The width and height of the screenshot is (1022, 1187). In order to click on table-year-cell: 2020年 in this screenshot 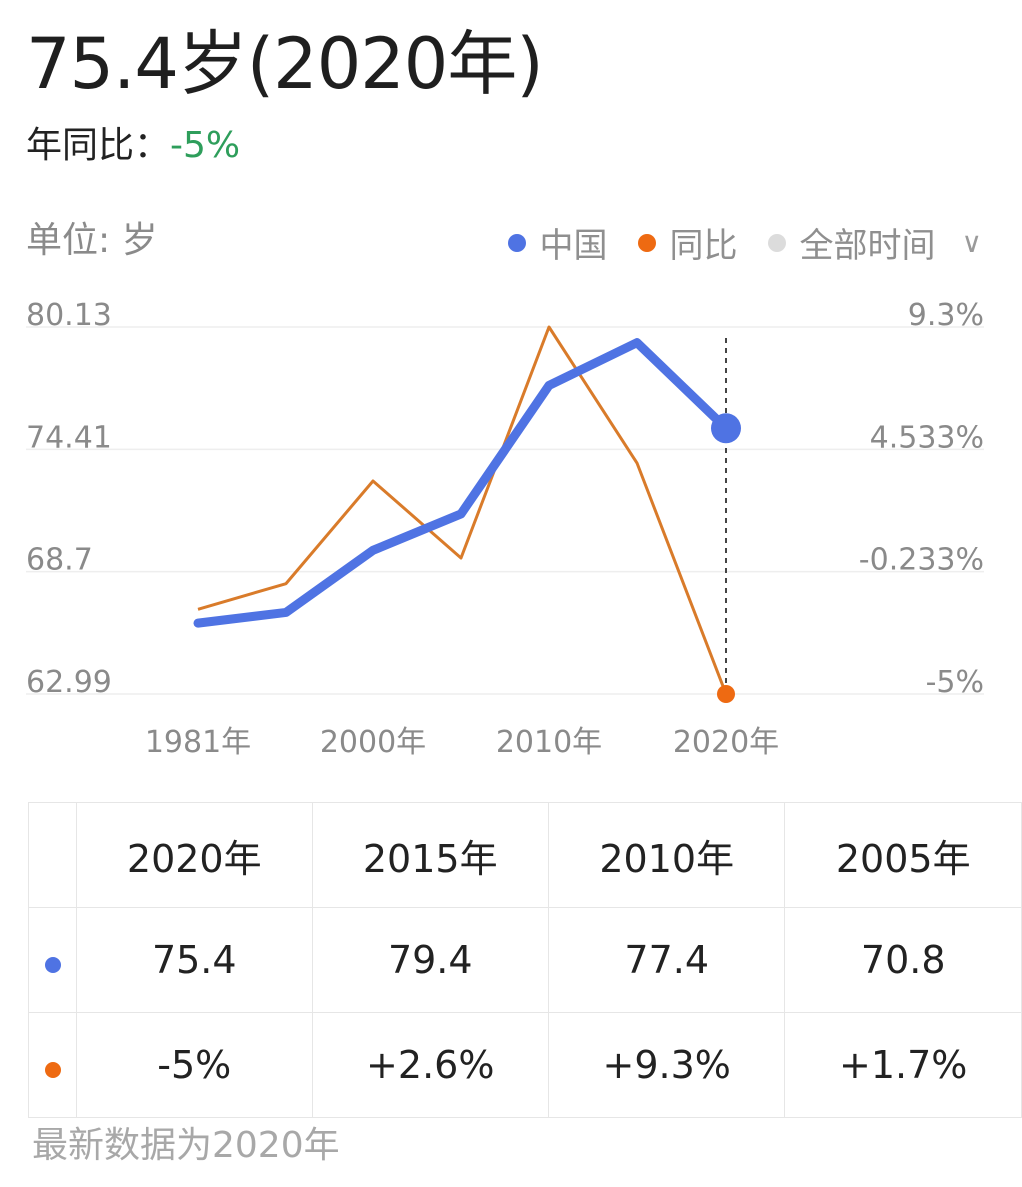, I will do `click(194, 855)`.